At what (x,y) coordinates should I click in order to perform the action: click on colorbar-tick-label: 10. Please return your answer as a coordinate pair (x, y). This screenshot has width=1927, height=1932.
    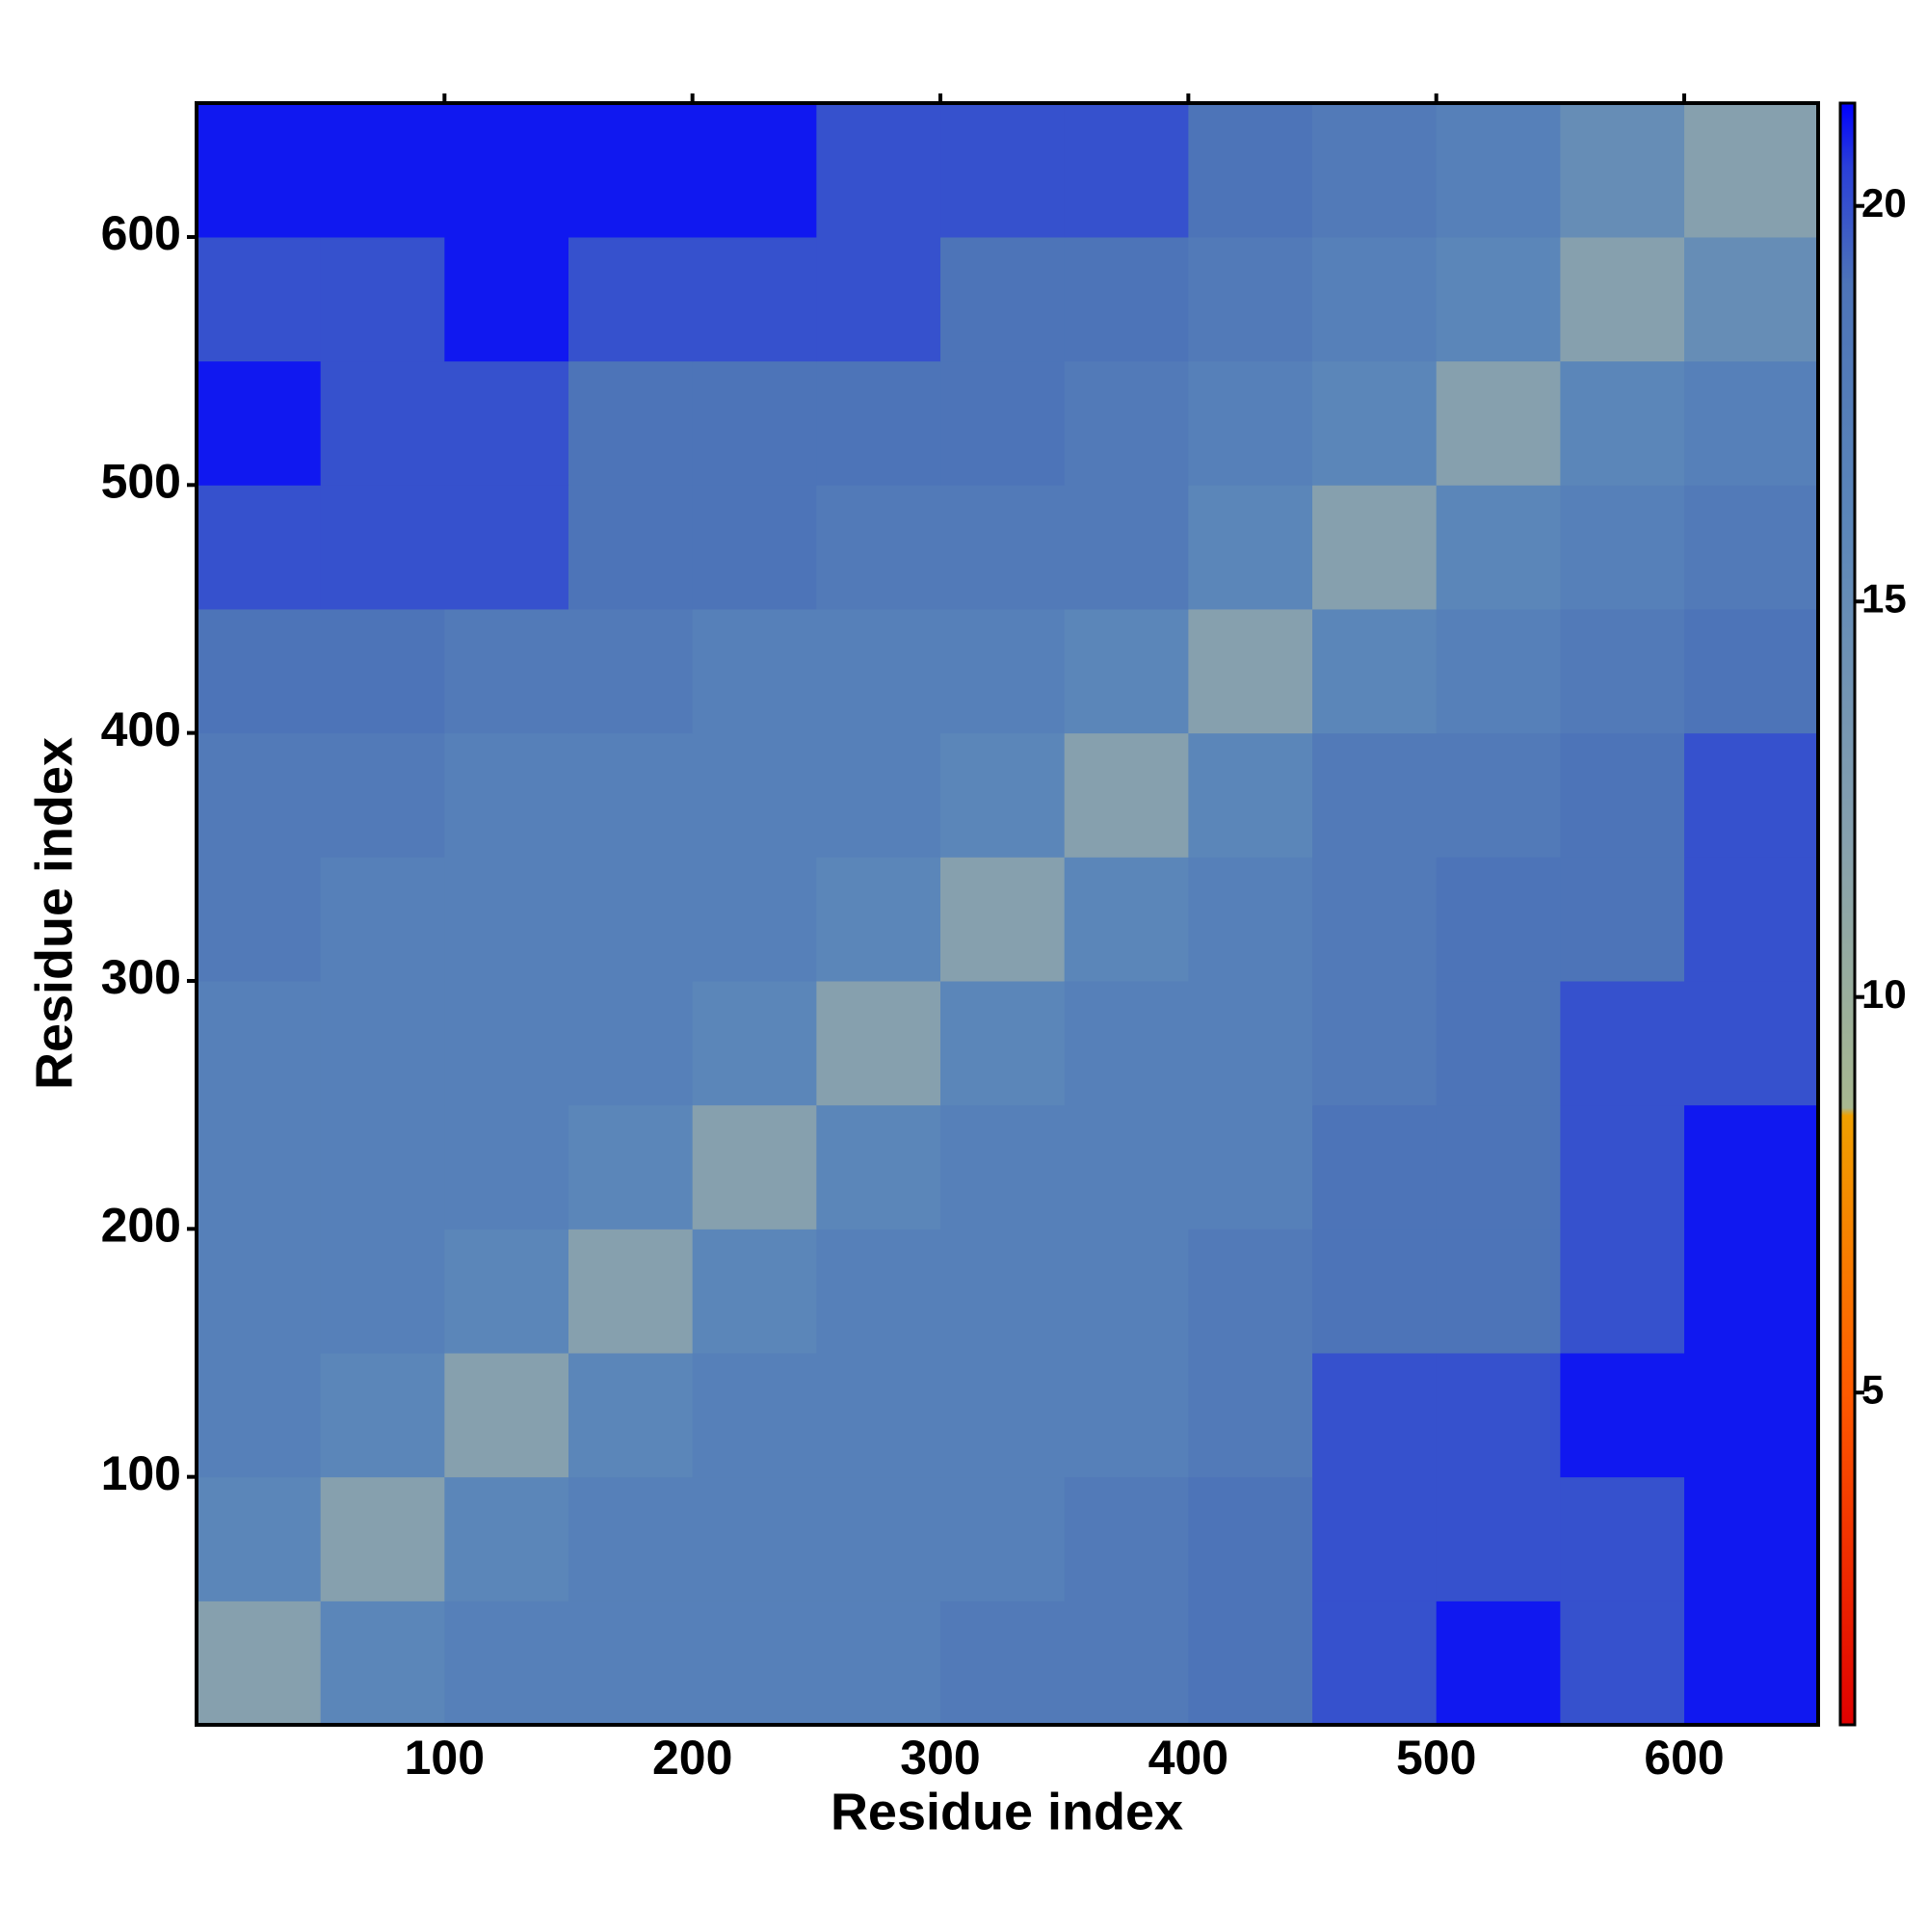
    Looking at the image, I should click on (1884, 994).